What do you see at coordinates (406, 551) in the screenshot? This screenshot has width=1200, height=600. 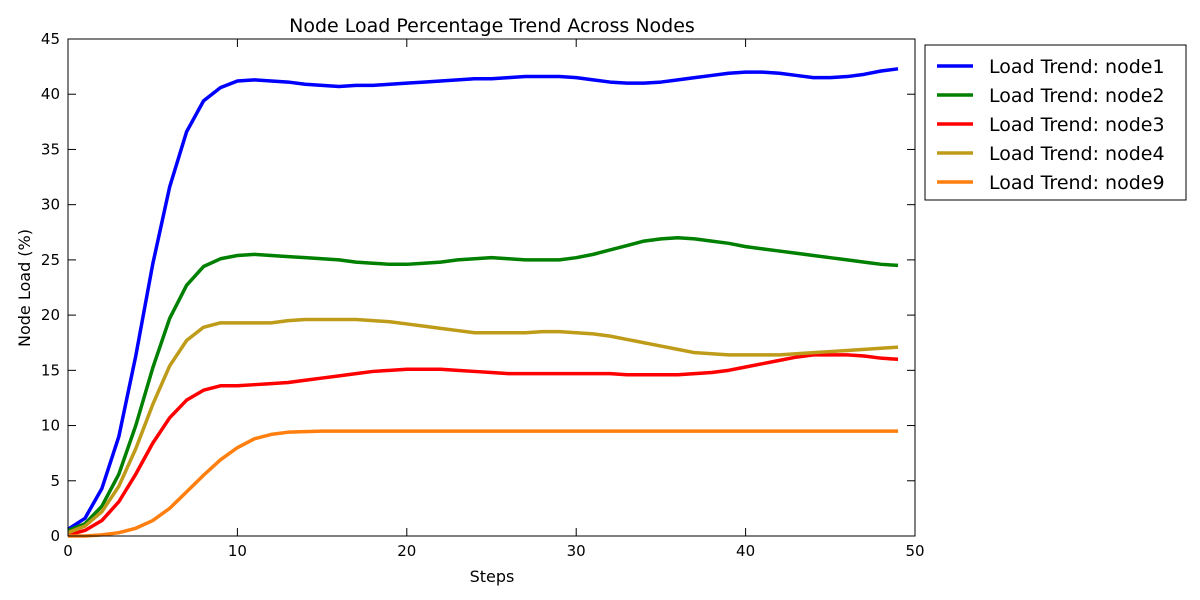 I see `x-tick-label-2: 20` at bounding box center [406, 551].